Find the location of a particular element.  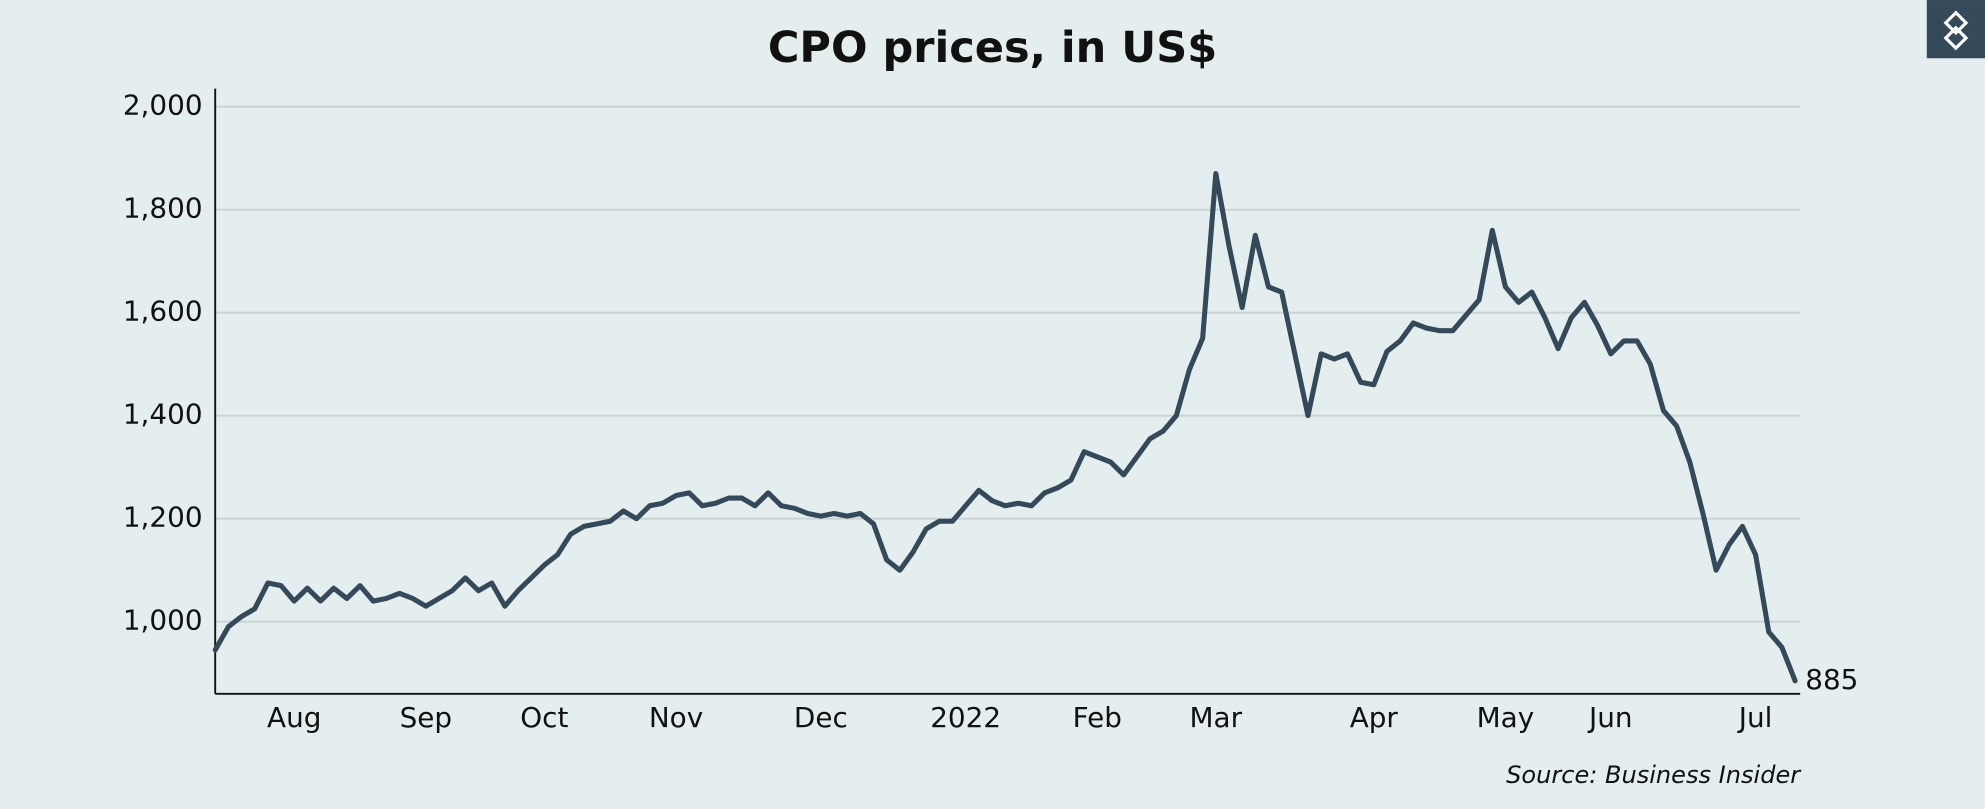

x-tick-label: Jun is located at coordinates (1610, 717).